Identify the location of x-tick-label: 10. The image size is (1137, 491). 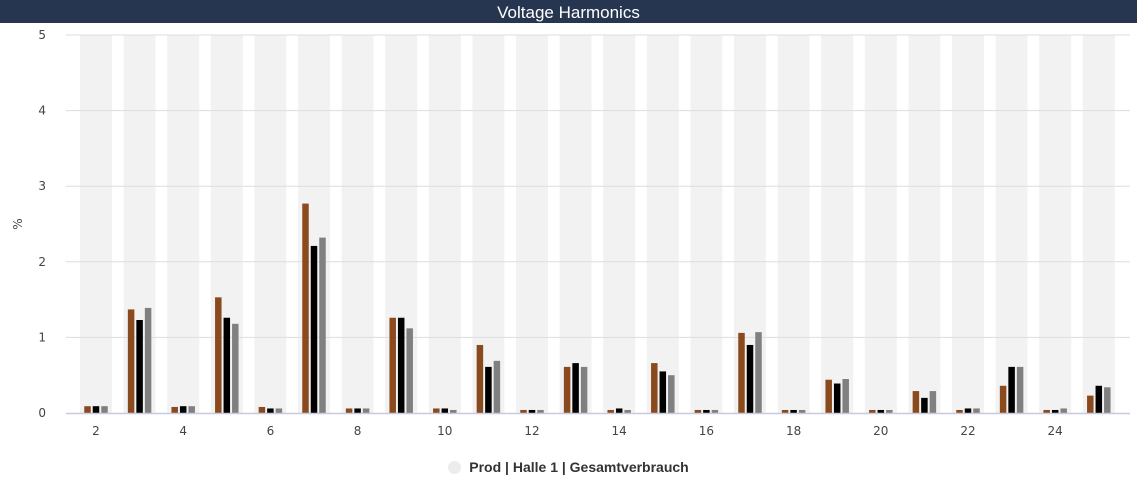
(444, 431).